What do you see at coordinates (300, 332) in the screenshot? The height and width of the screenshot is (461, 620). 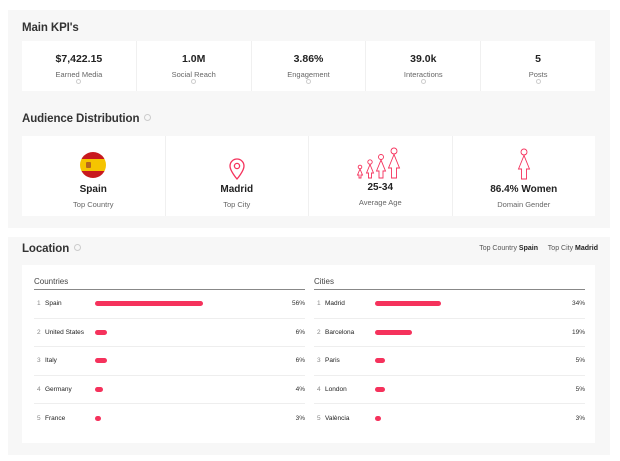 I see `percent-label: 6%` at bounding box center [300, 332].